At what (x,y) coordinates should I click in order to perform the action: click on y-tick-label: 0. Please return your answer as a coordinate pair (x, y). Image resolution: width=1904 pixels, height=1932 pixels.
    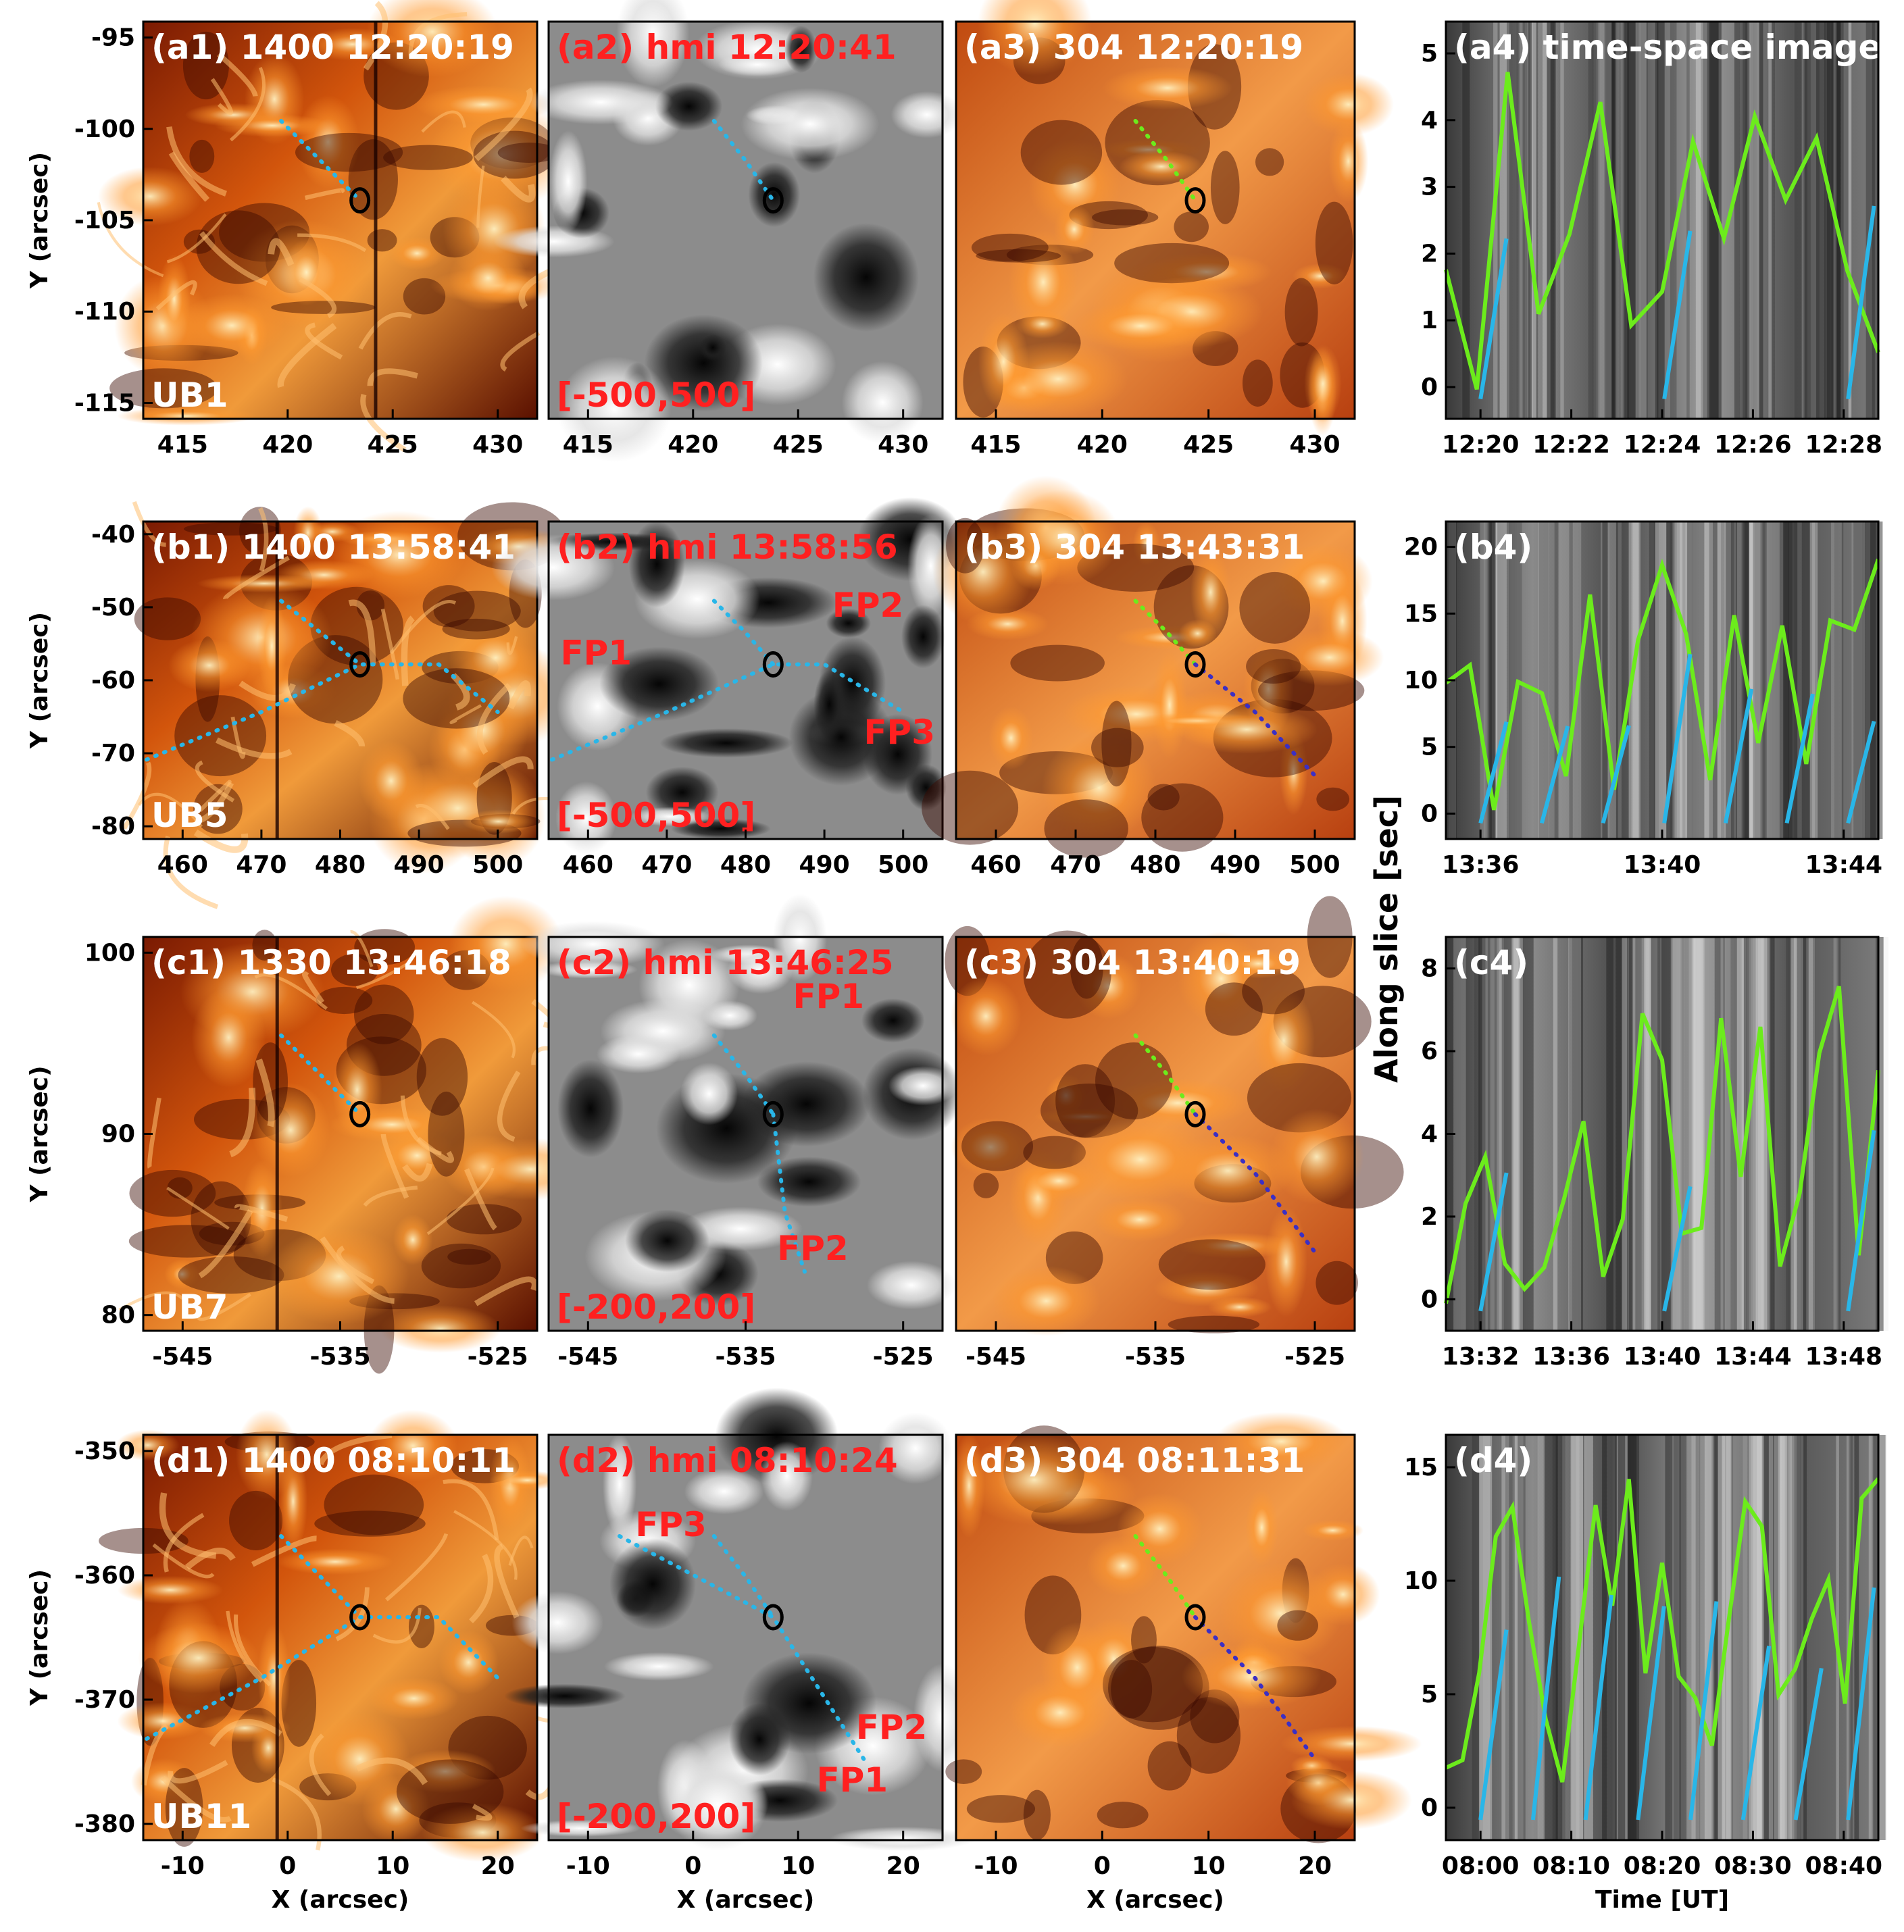
    Looking at the image, I should click on (1429, 1299).